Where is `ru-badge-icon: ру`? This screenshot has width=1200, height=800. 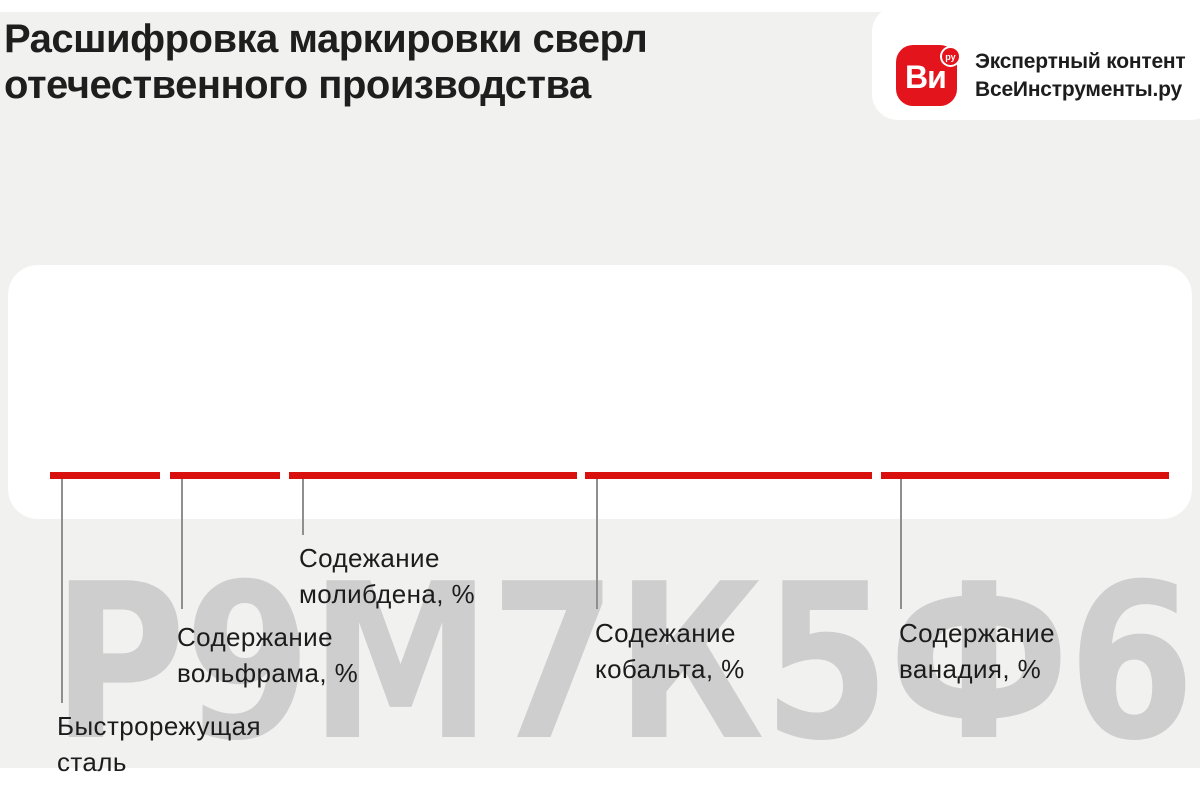
ru-badge-icon: ру is located at coordinates (950, 56).